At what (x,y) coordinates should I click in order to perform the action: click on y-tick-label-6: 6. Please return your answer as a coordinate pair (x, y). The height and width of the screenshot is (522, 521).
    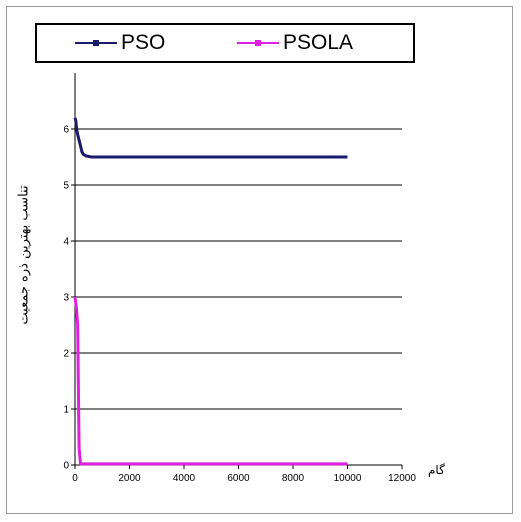
    Looking at the image, I should click on (66, 130).